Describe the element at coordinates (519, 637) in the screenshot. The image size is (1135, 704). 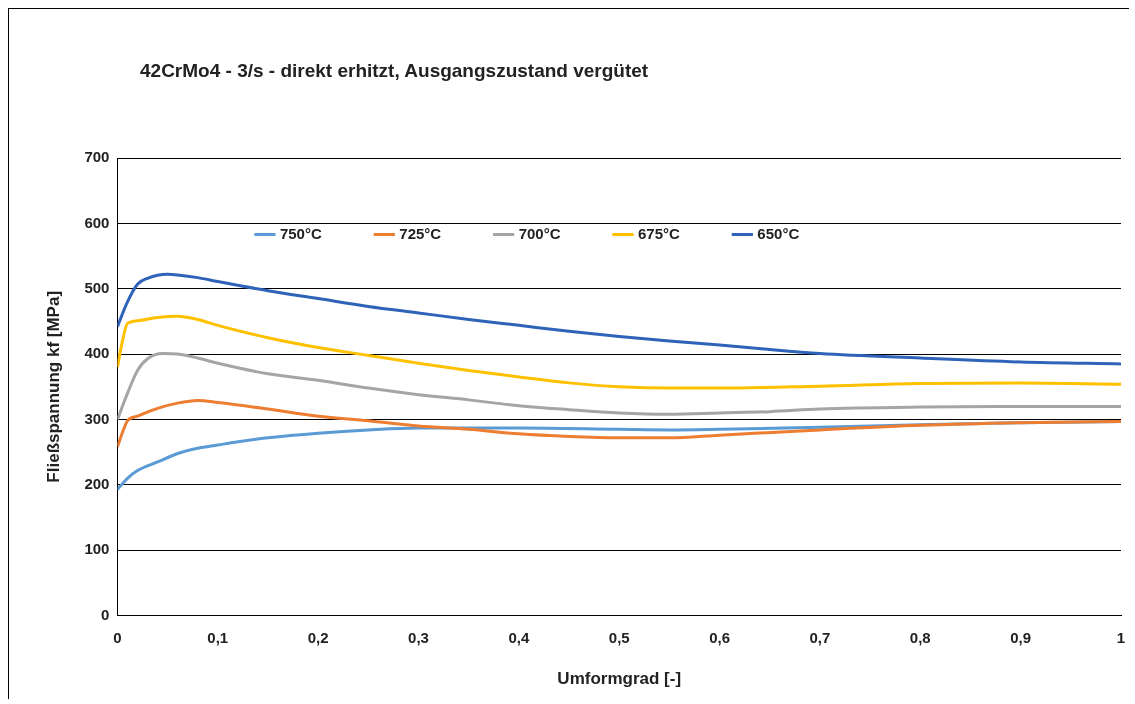
I see `x-tick-label: 0,4` at that location.